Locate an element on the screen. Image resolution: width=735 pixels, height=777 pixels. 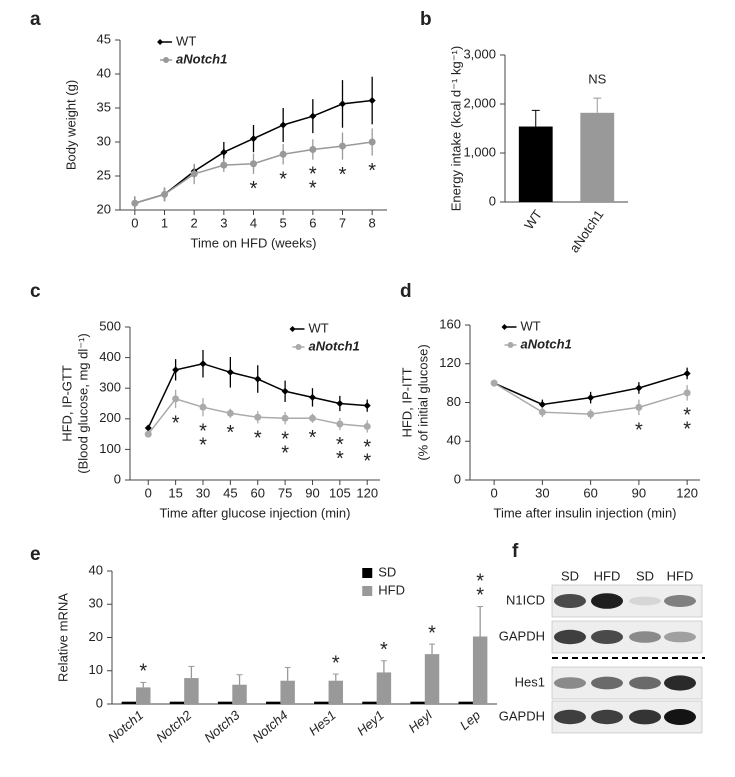
y-tick-label: 200 is located at coordinates (110, 417).